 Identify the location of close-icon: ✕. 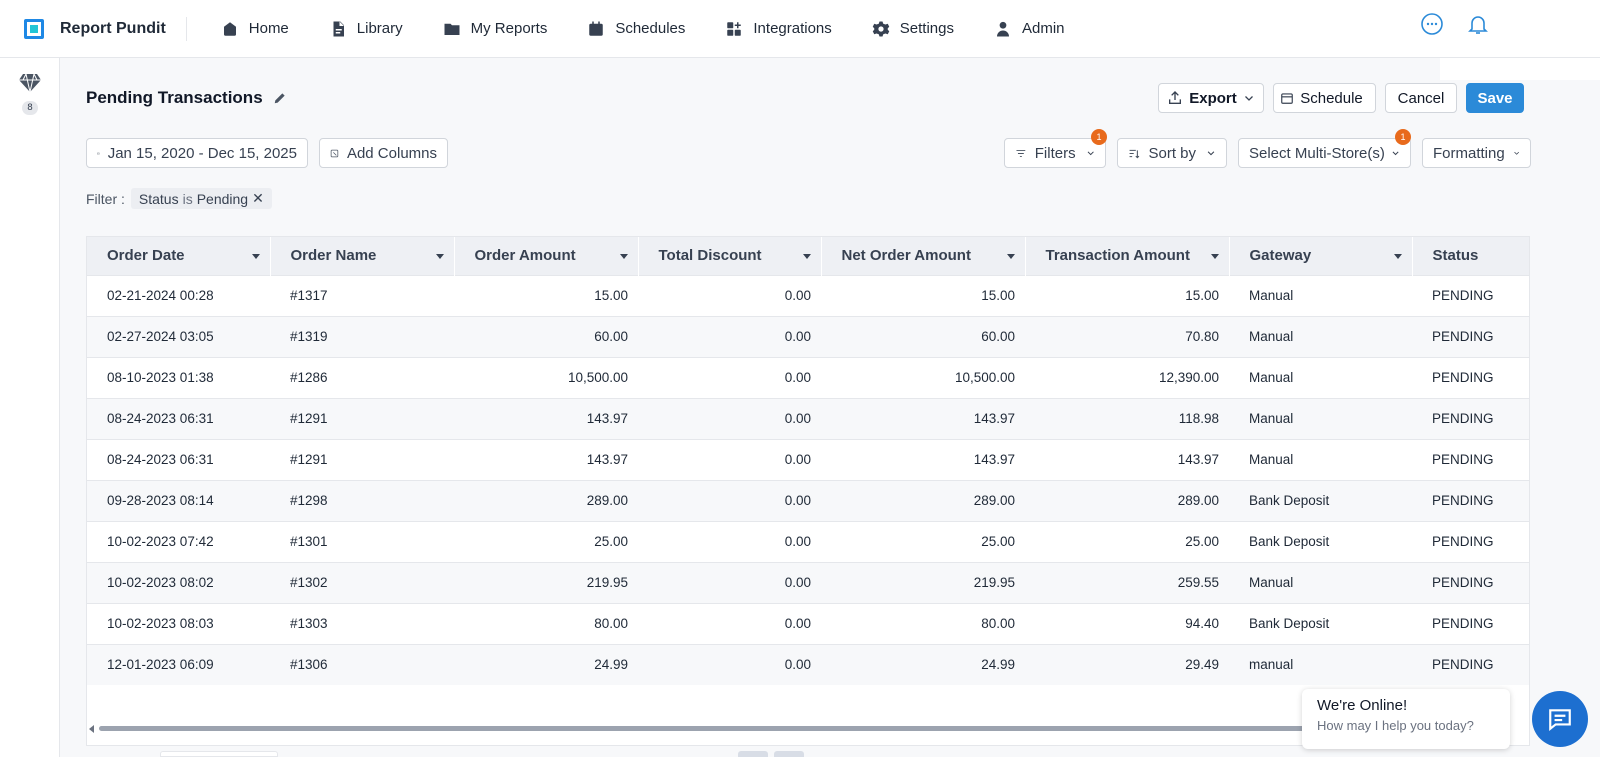
(258, 198).